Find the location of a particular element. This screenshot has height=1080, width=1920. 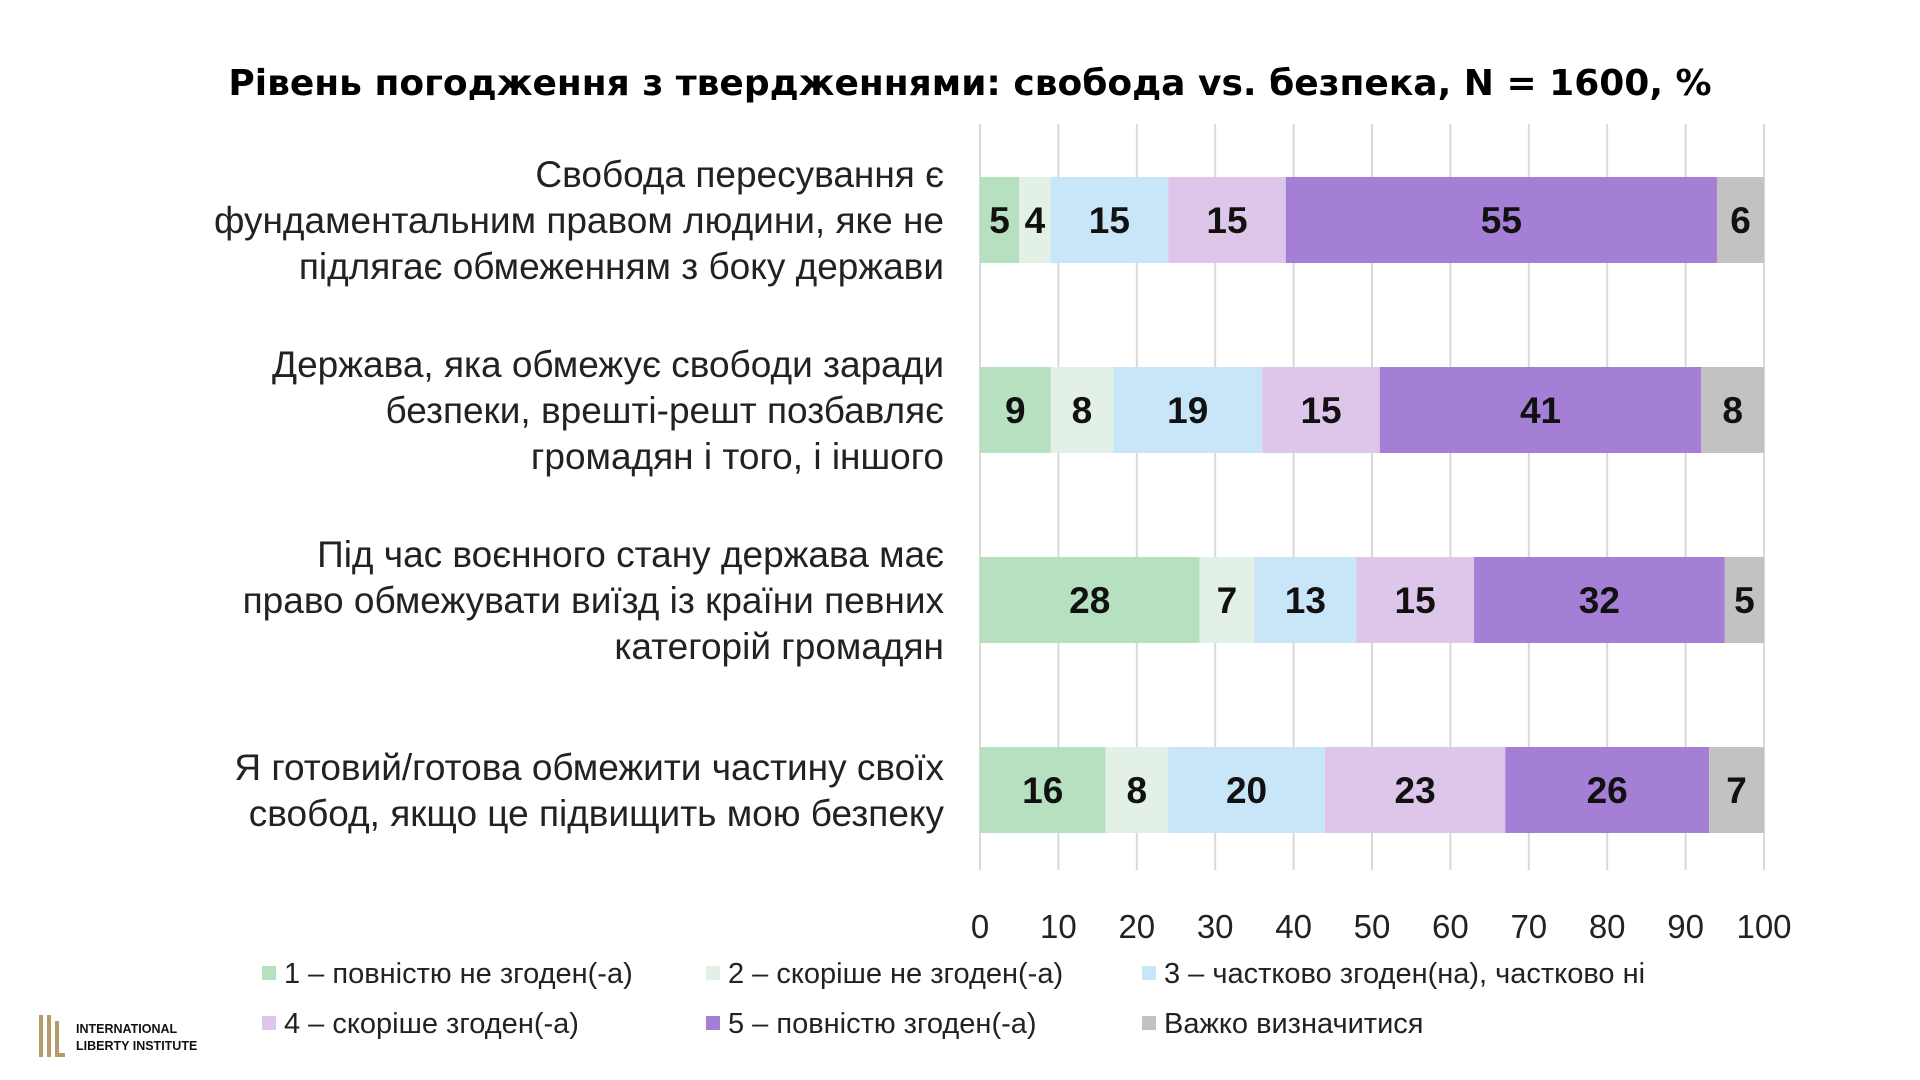

data-label: 4 is located at coordinates (1035, 220).